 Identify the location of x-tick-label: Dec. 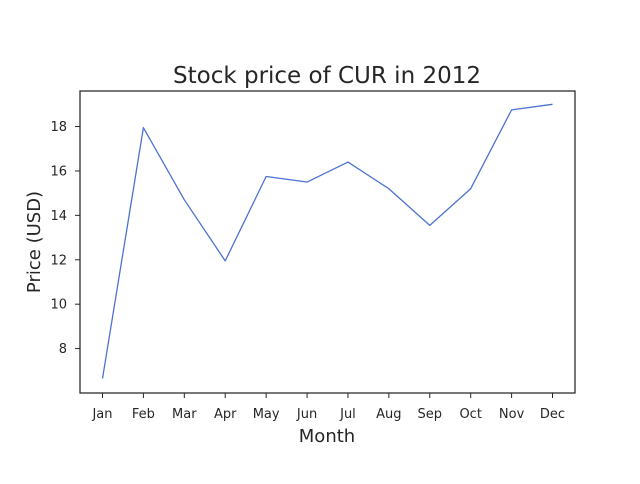
(552, 414).